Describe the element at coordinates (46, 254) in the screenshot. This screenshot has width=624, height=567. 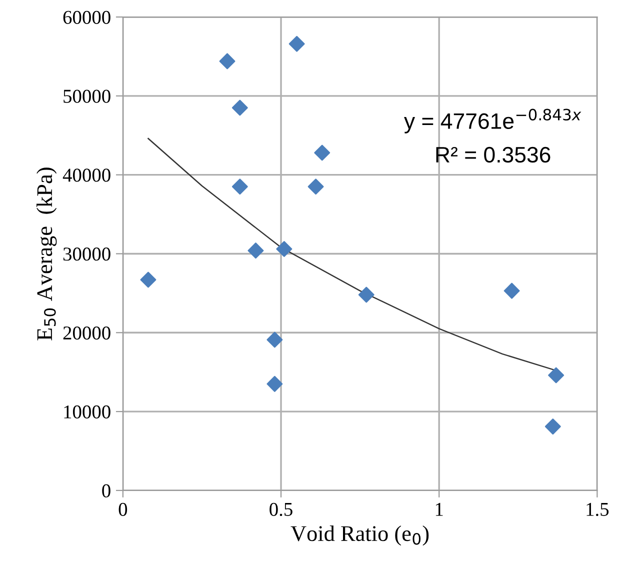
I see `y-axis-title: E$_{50}$ Average (kPa)` at that location.